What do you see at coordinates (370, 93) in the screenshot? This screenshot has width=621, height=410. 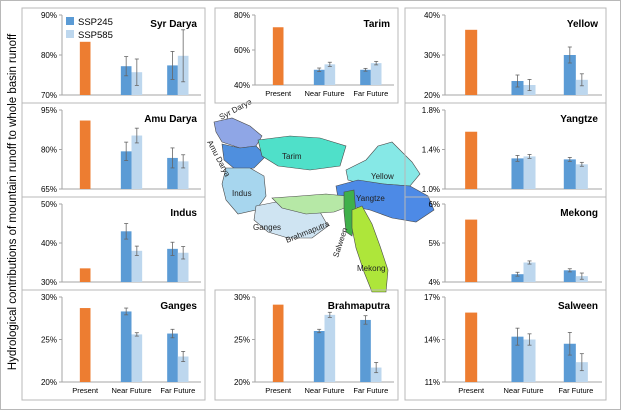 I see `x-tick-label: Far Future` at bounding box center [370, 93].